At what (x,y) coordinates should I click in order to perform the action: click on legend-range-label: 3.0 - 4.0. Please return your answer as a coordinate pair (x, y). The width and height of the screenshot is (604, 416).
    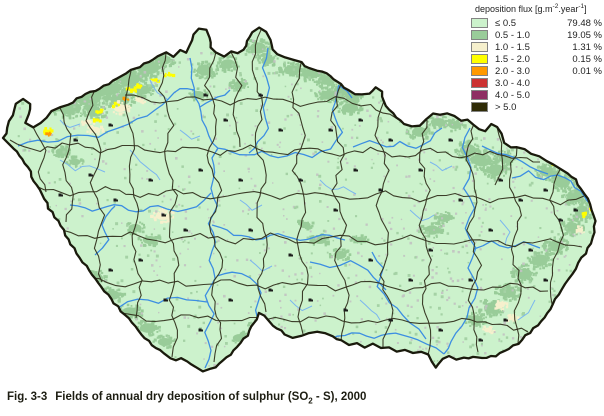
    Looking at the image, I should click on (512, 83).